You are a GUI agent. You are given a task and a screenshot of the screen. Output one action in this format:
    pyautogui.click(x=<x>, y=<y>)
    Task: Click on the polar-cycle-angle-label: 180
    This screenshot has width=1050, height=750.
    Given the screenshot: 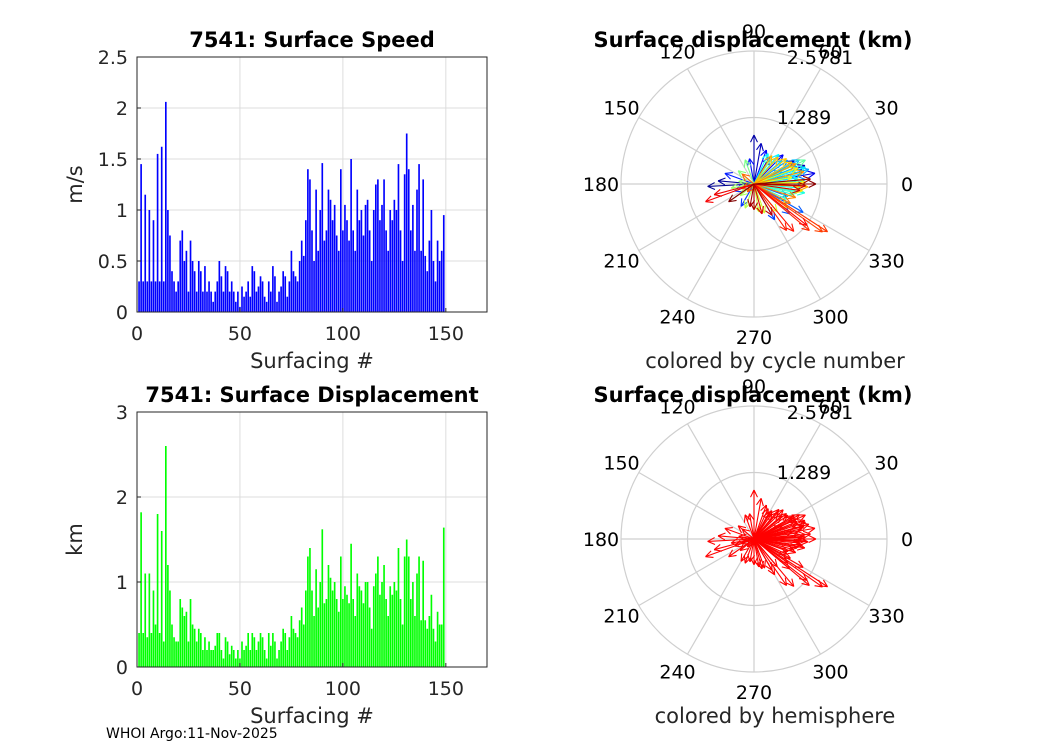 What is the action you would take?
    pyautogui.click(x=601, y=185)
    